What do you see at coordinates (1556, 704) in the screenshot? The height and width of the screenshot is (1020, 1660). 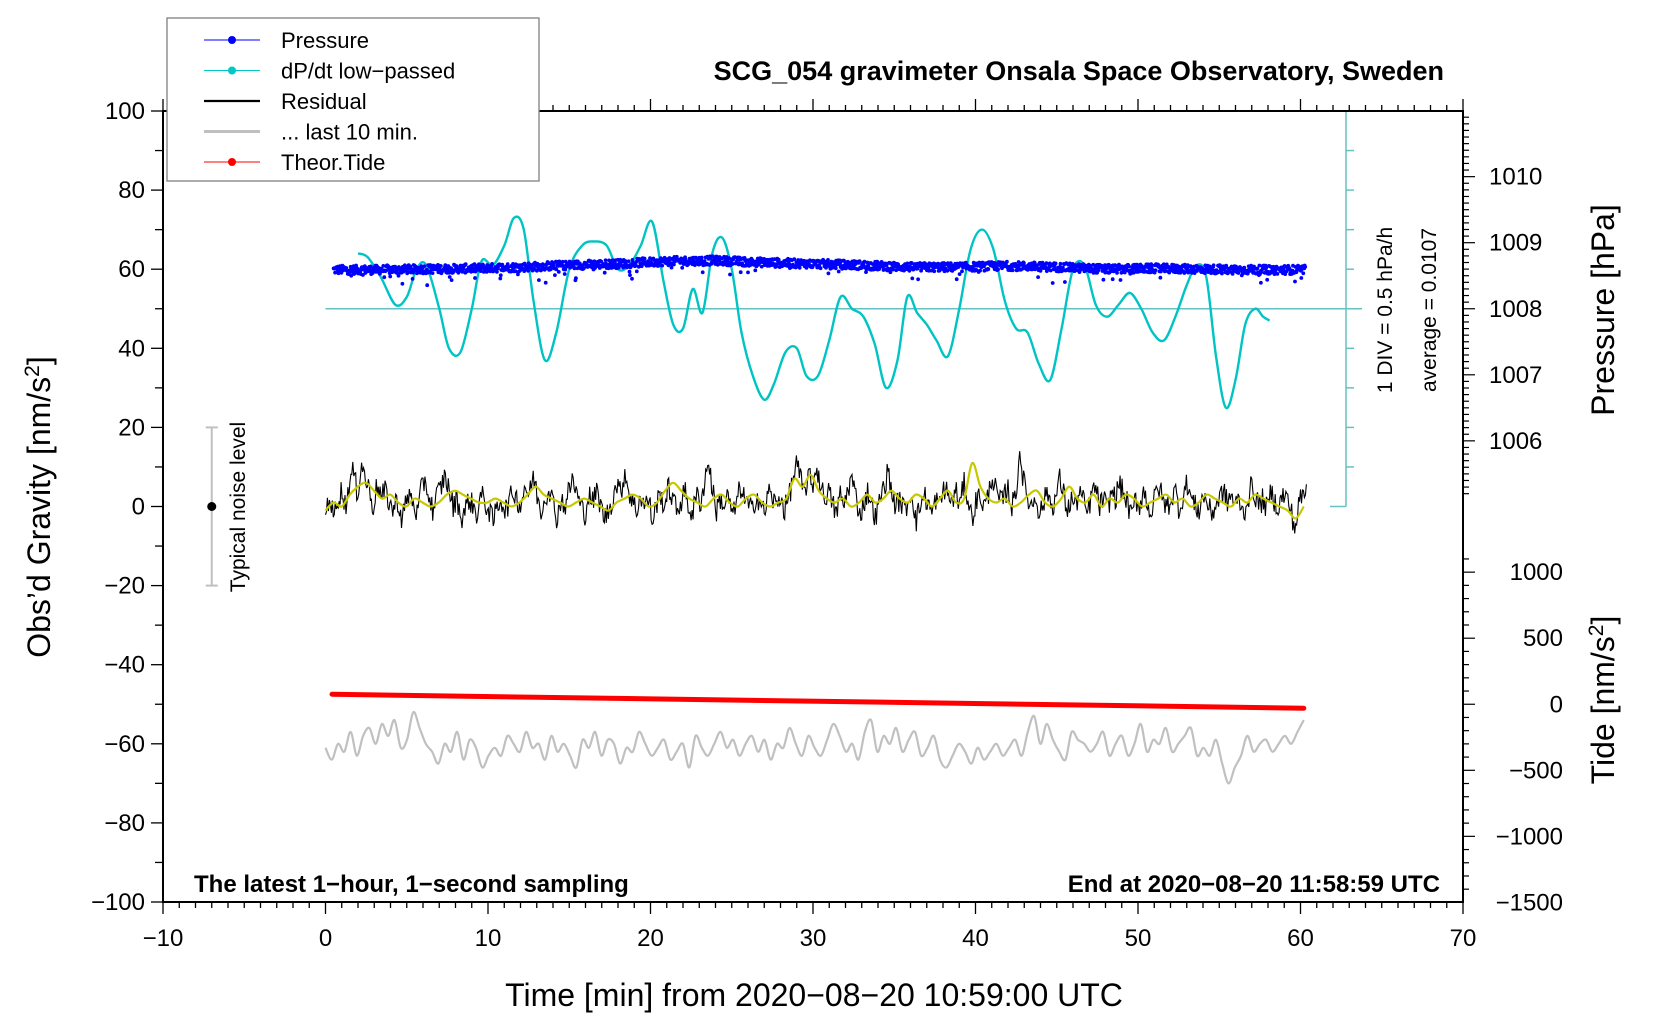 I see `tide-tick-label: 0` at bounding box center [1556, 704].